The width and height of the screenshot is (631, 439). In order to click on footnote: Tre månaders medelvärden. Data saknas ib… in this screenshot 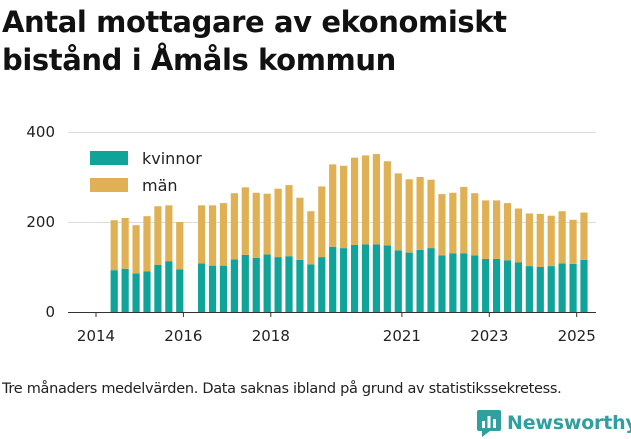, I will do `click(282, 389)`.